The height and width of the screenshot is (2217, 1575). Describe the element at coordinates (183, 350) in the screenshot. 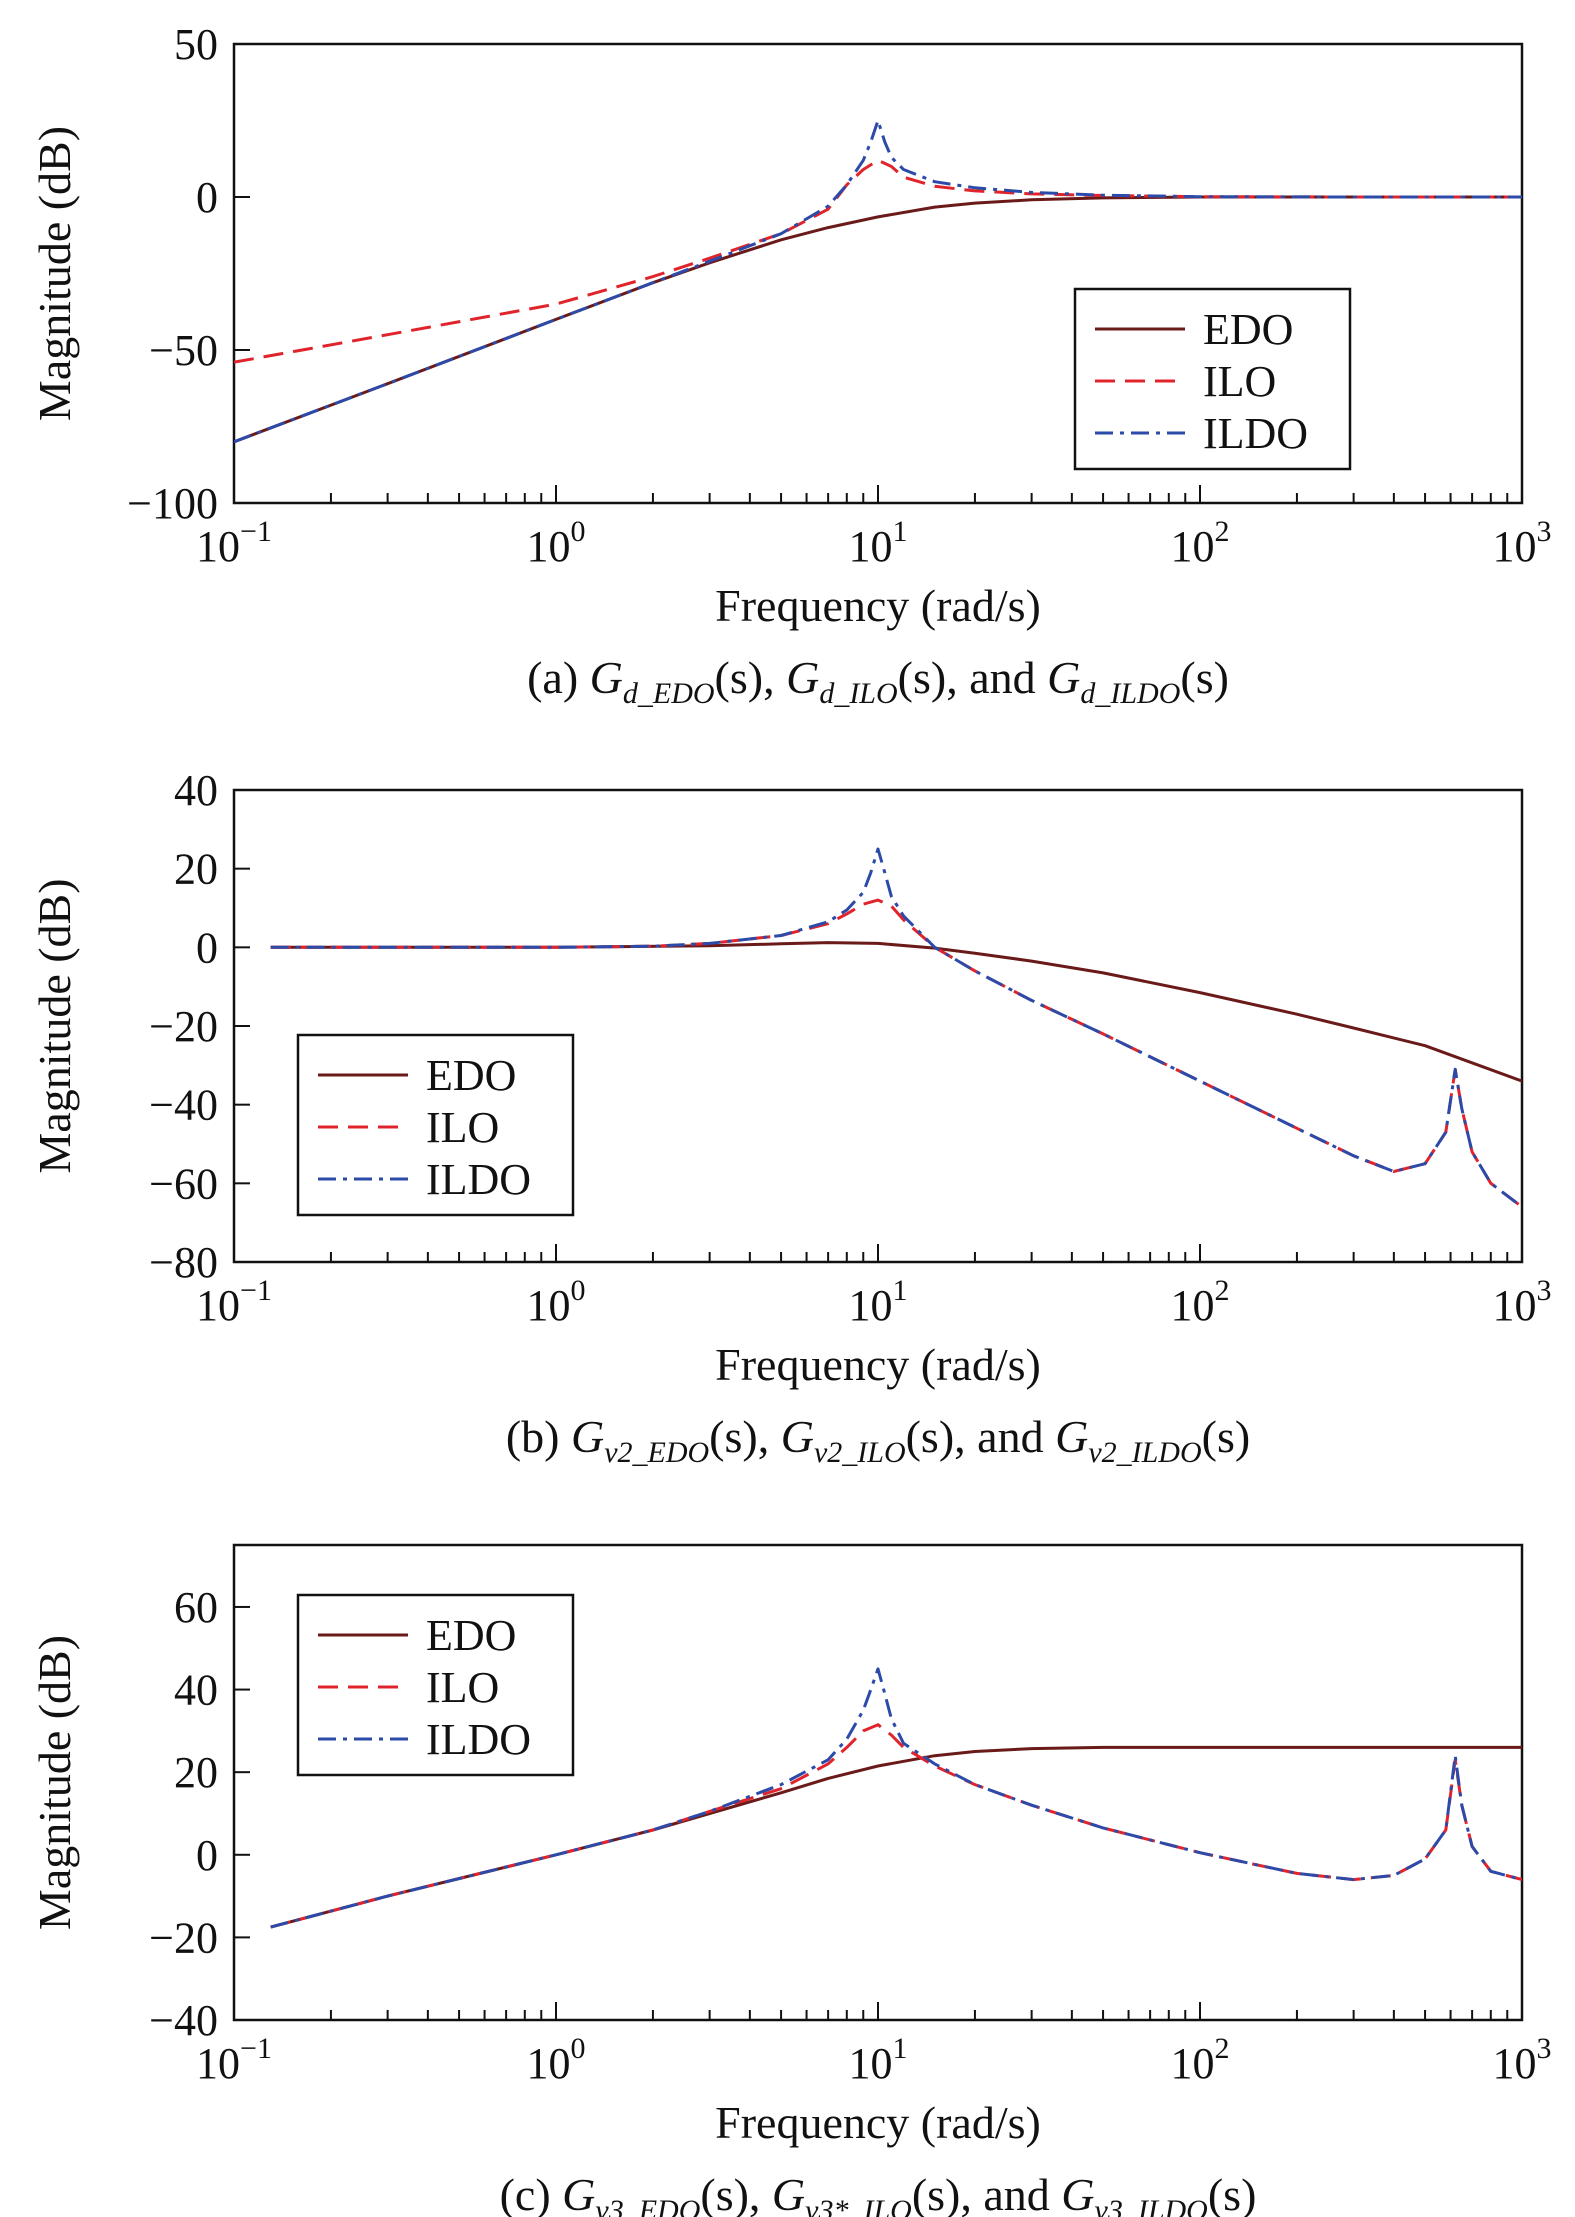

I see `y-tick-label: −50` at that location.